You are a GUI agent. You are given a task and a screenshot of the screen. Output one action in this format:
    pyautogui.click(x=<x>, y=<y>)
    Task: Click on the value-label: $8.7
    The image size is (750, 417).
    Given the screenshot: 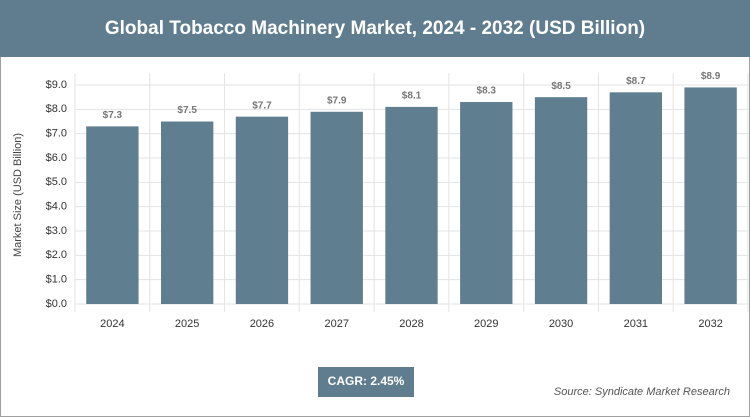 What is the action you would take?
    pyautogui.click(x=636, y=81)
    